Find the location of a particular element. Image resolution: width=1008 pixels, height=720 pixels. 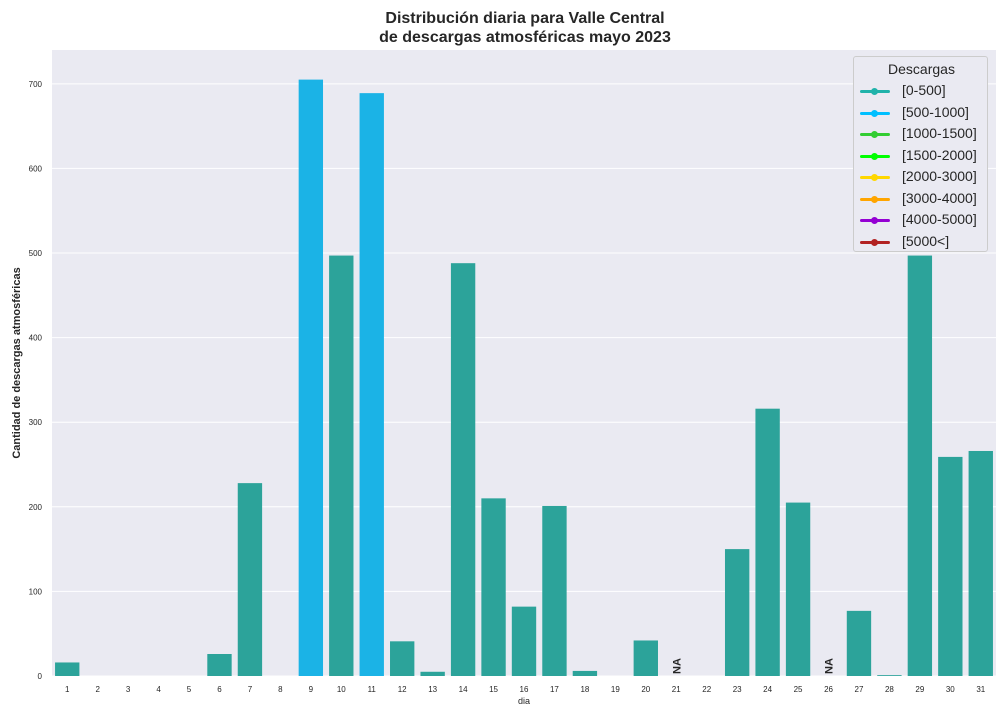

legend-item: [1500-2000] is located at coordinates (922, 156).